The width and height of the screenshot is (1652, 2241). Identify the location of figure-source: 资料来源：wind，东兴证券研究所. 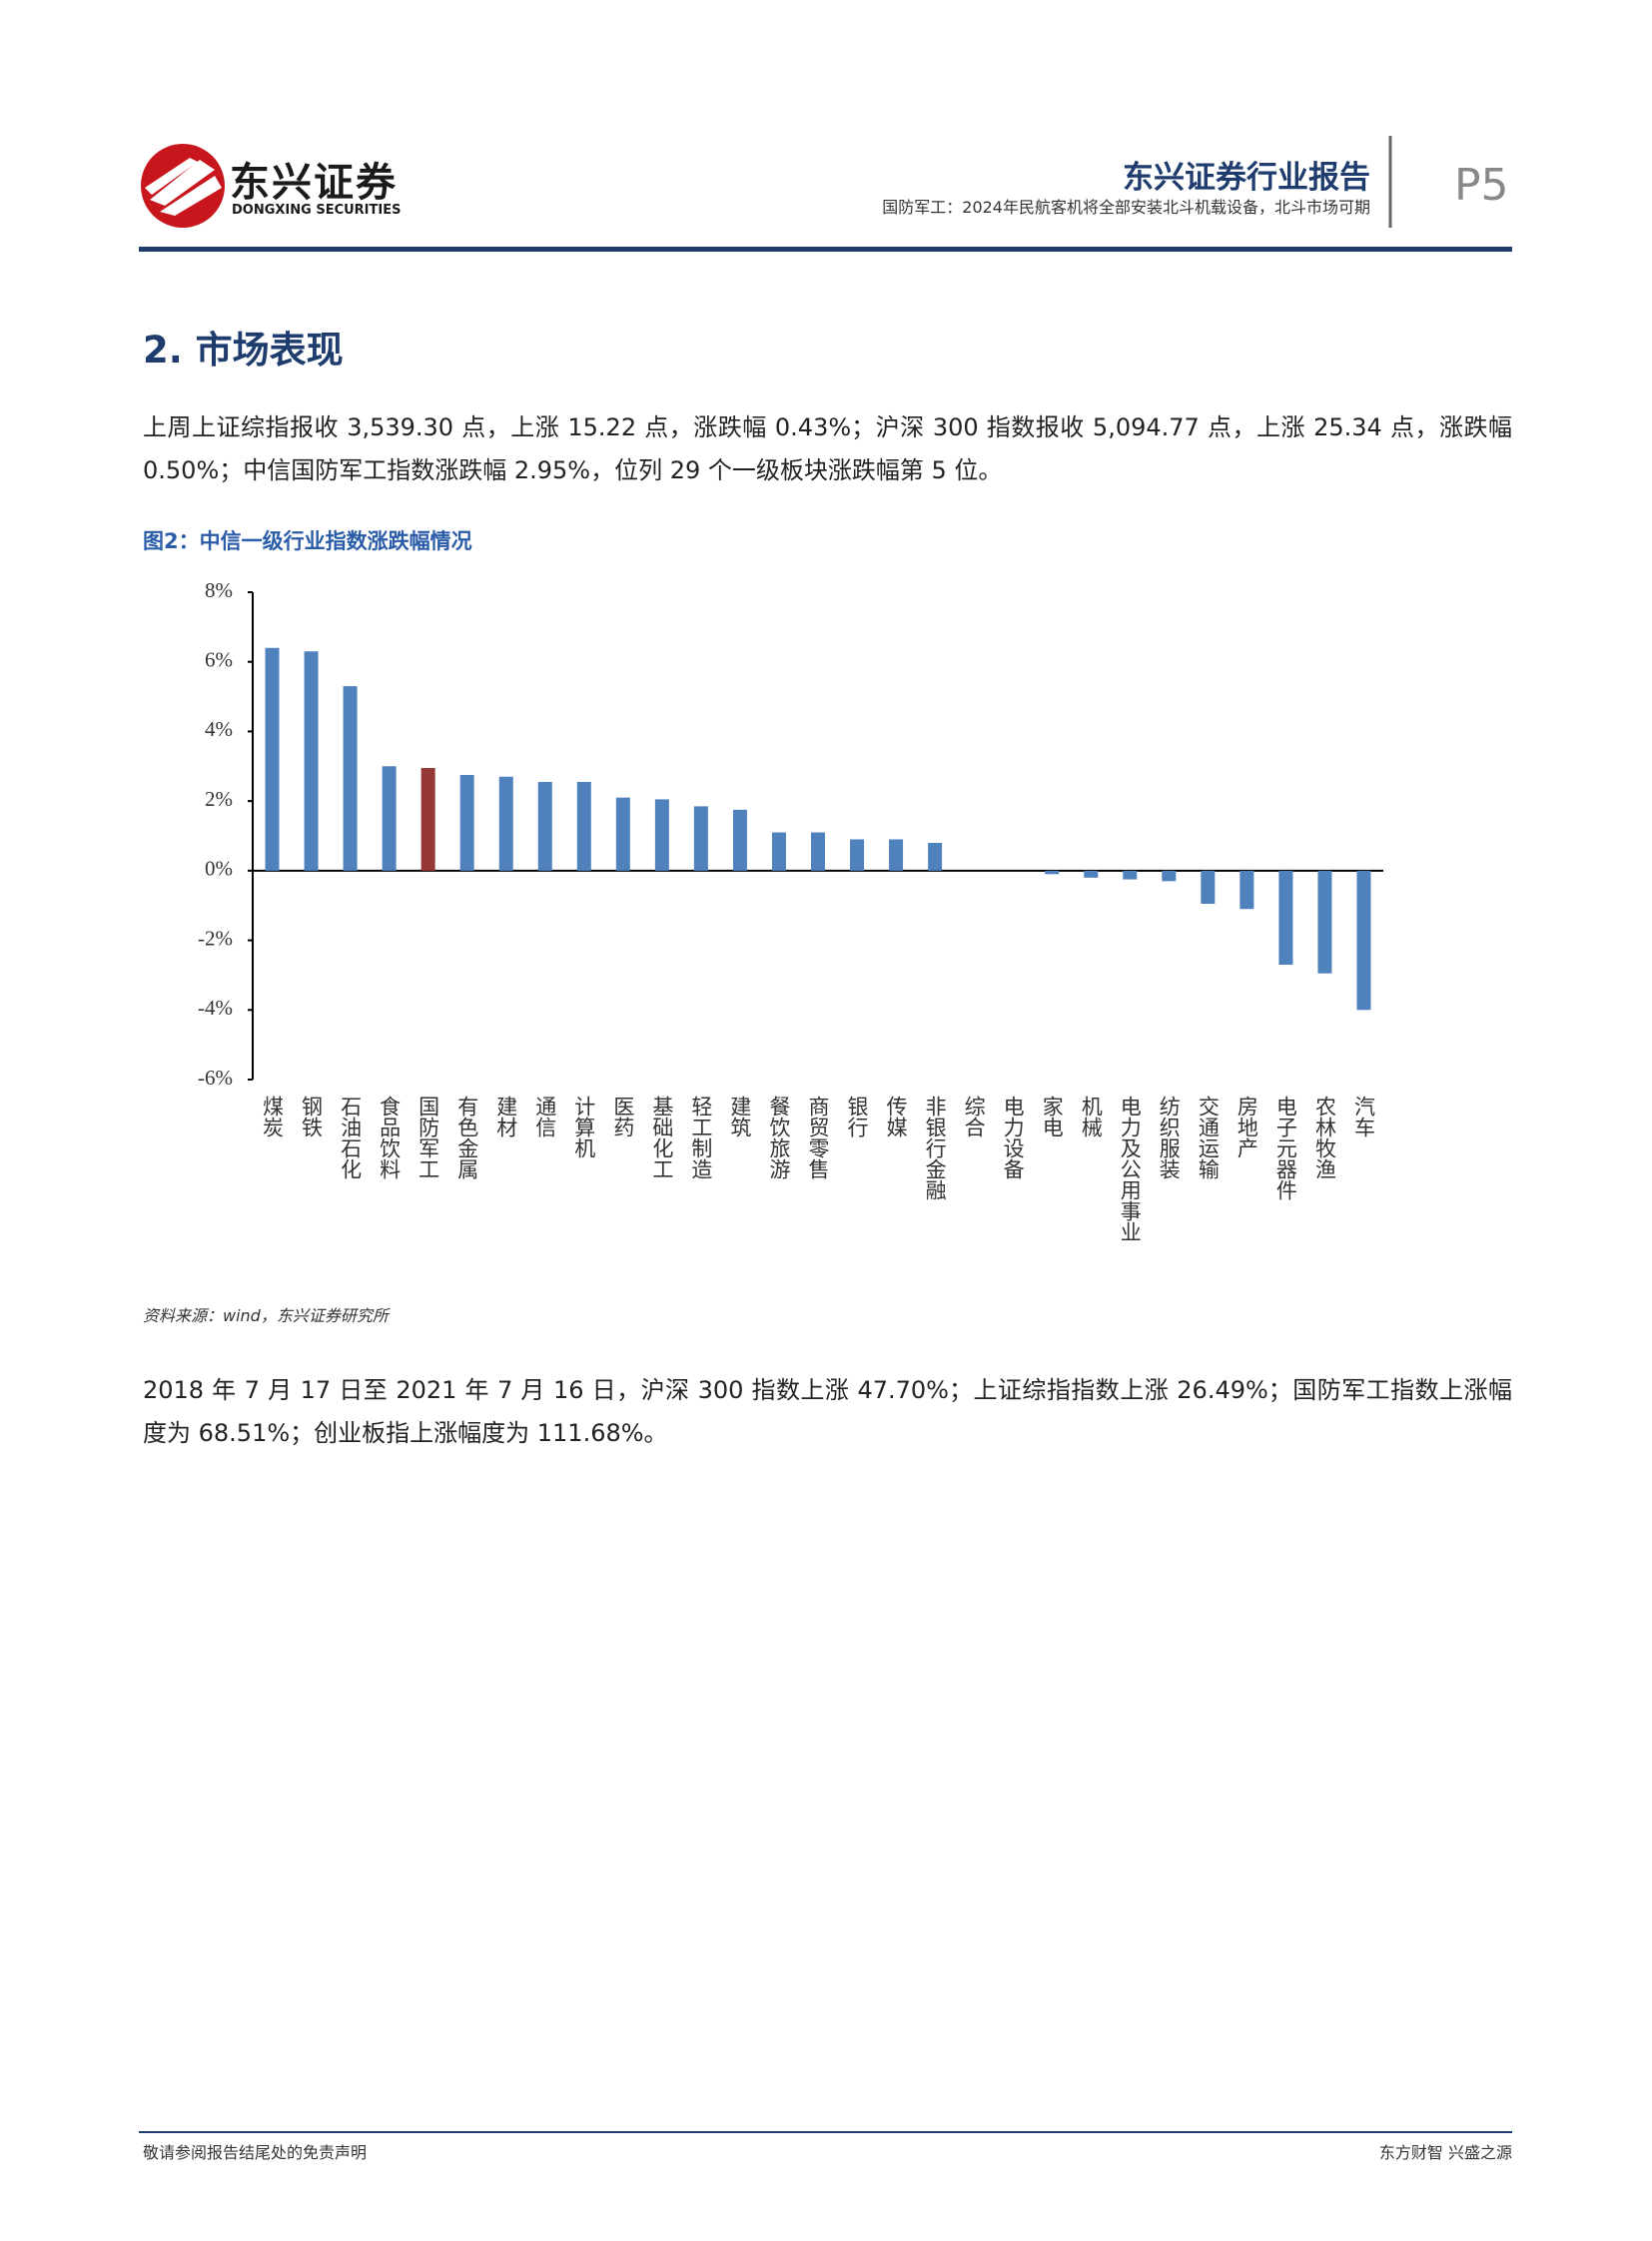
(266, 1315).